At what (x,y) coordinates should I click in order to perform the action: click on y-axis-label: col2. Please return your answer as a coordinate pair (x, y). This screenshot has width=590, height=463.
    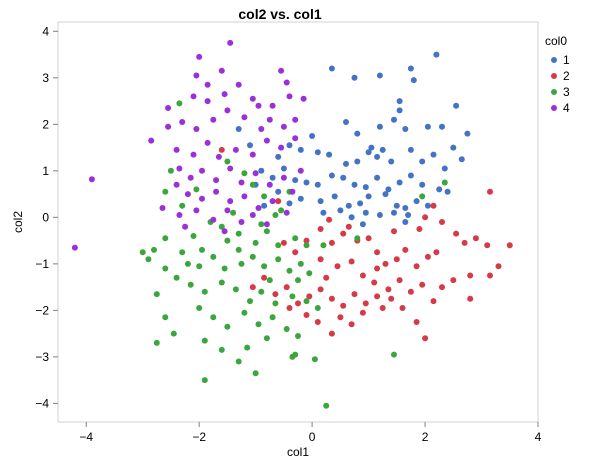
    Looking at the image, I should click on (18, 222).